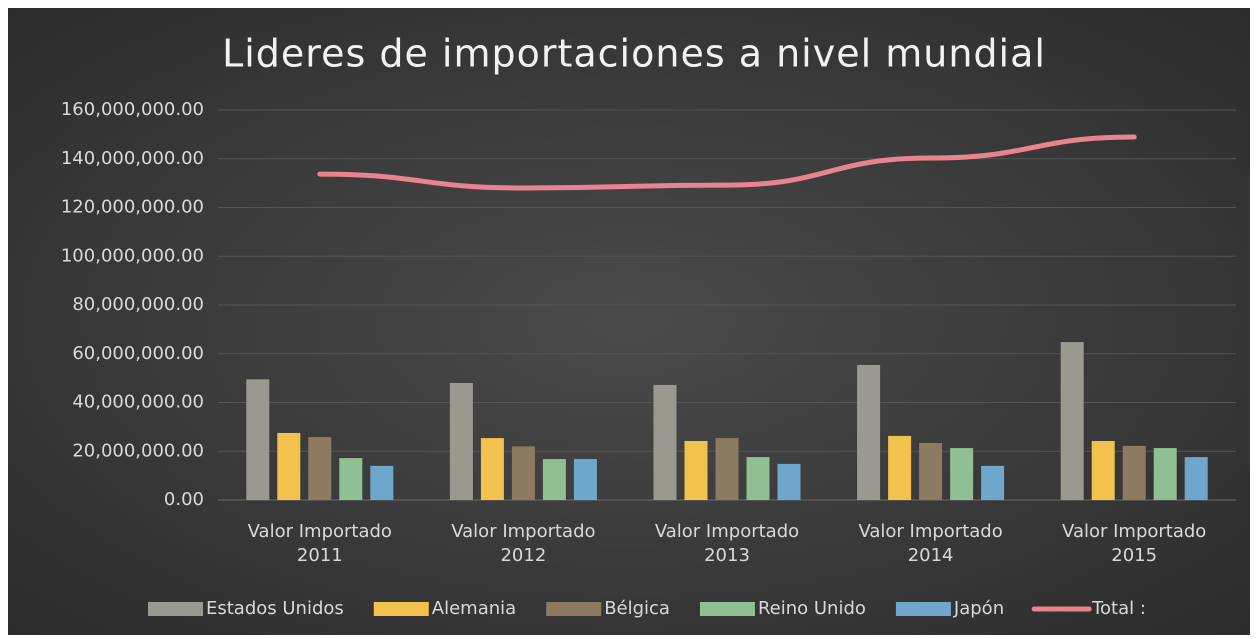 This screenshot has width=1256, height=639. What do you see at coordinates (978, 608) in the screenshot?
I see `legend-label: Japón` at bounding box center [978, 608].